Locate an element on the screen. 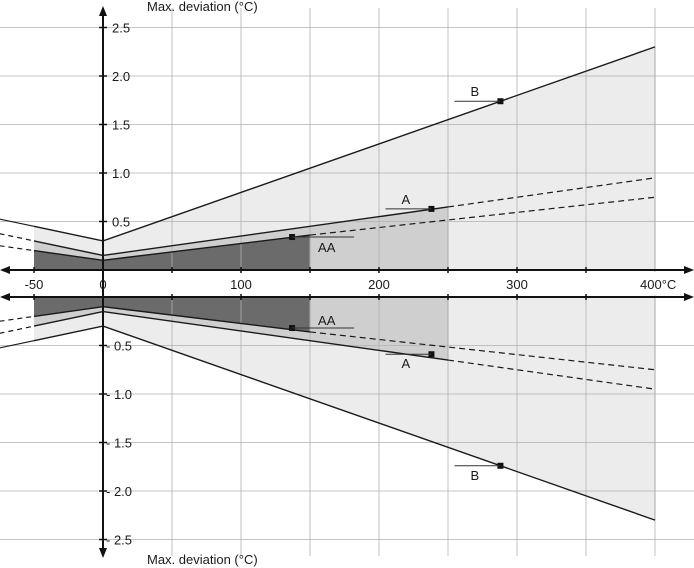 The image size is (694, 568). y-tick-label-upper: 0.5 is located at coordinates (121, 222).